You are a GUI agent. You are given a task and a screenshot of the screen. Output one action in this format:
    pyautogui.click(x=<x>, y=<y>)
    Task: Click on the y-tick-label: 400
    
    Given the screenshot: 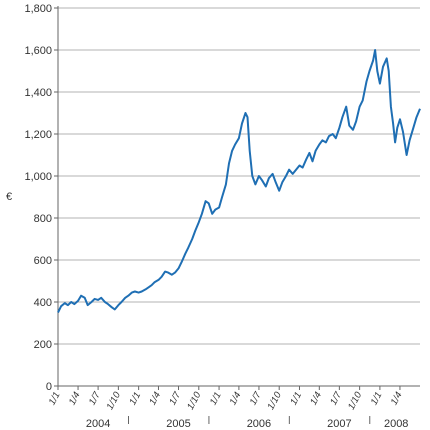 What is the action you would take?
    pyautogui.click(x=43, y=303)
    